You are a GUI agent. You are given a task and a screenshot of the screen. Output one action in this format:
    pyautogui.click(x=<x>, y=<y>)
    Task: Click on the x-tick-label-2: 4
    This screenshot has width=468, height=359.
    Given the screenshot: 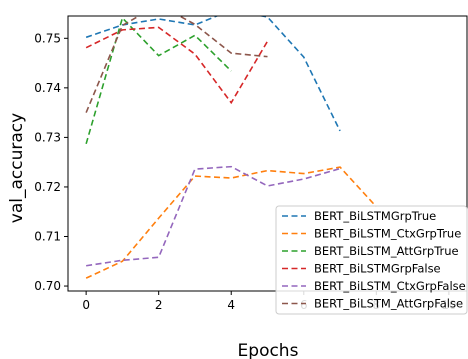 What is the action you would take?
    pyautogui.click(x=231, y=305)
    